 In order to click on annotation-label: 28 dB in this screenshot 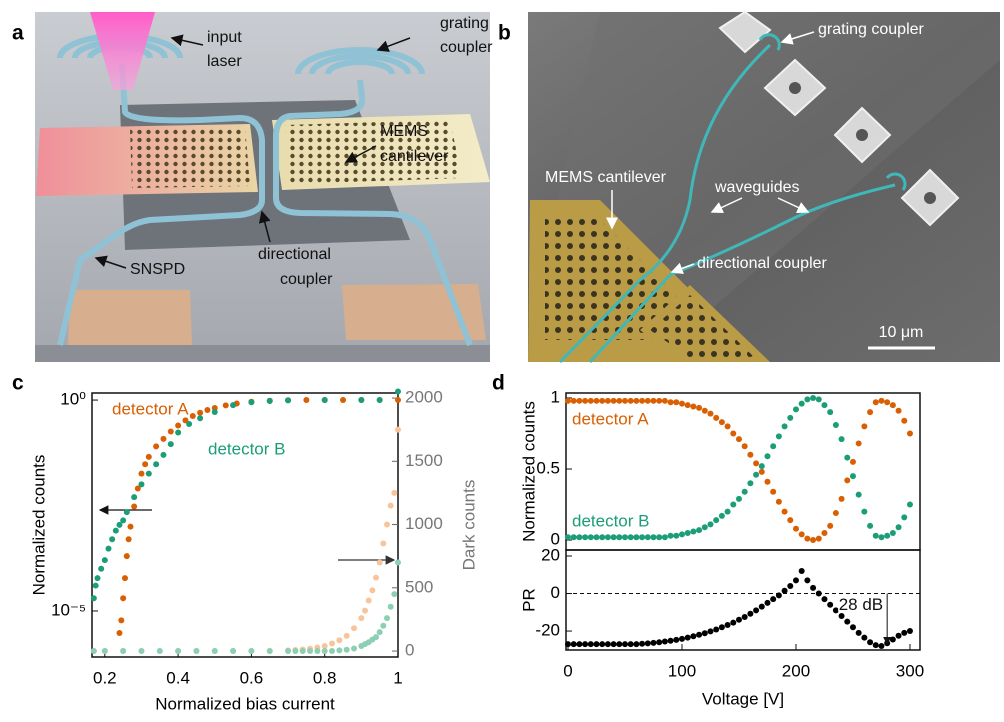, I will do `click(861, 604)`.